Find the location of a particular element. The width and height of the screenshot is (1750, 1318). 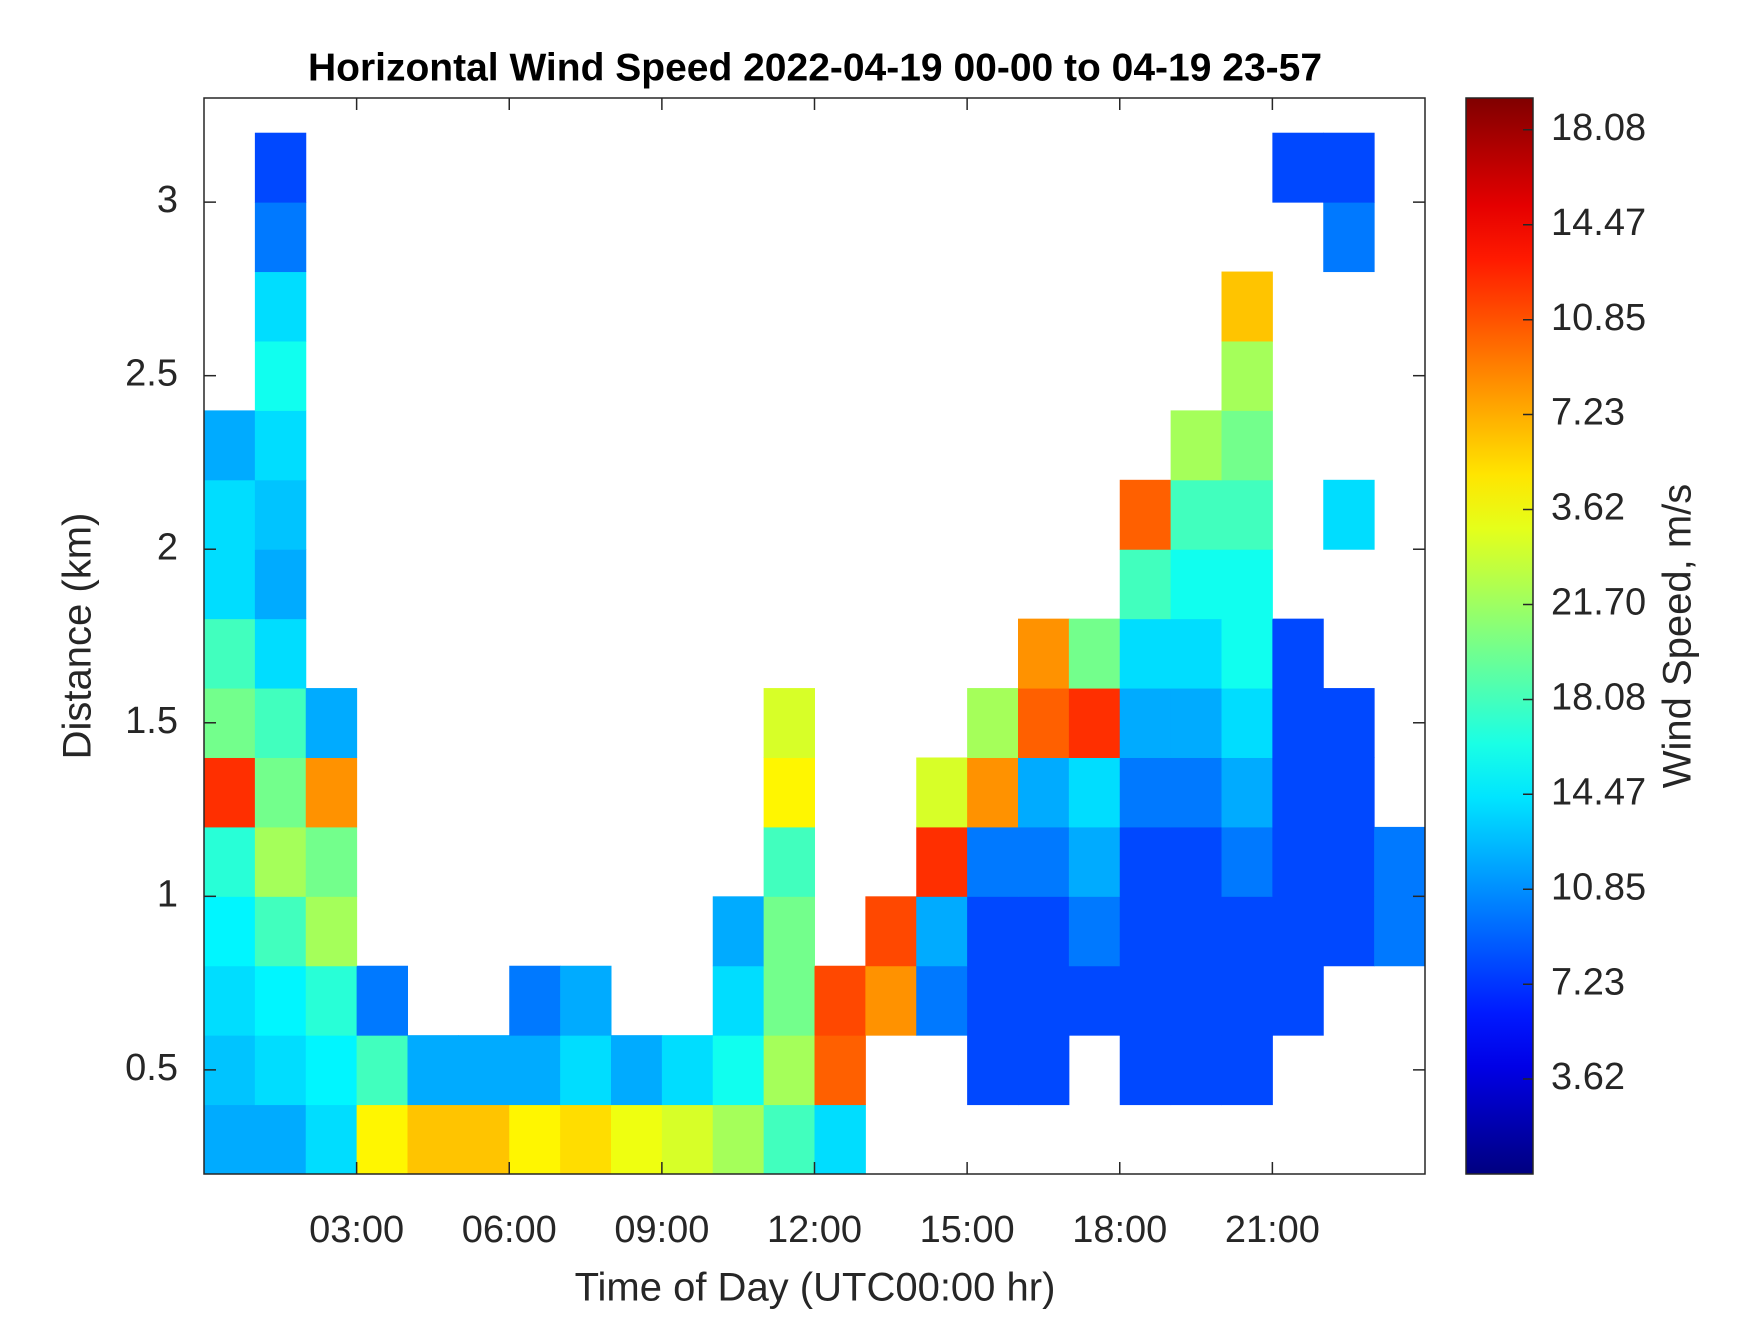

x-tick-label: 09:00 is located at coordinates (661, 1230).